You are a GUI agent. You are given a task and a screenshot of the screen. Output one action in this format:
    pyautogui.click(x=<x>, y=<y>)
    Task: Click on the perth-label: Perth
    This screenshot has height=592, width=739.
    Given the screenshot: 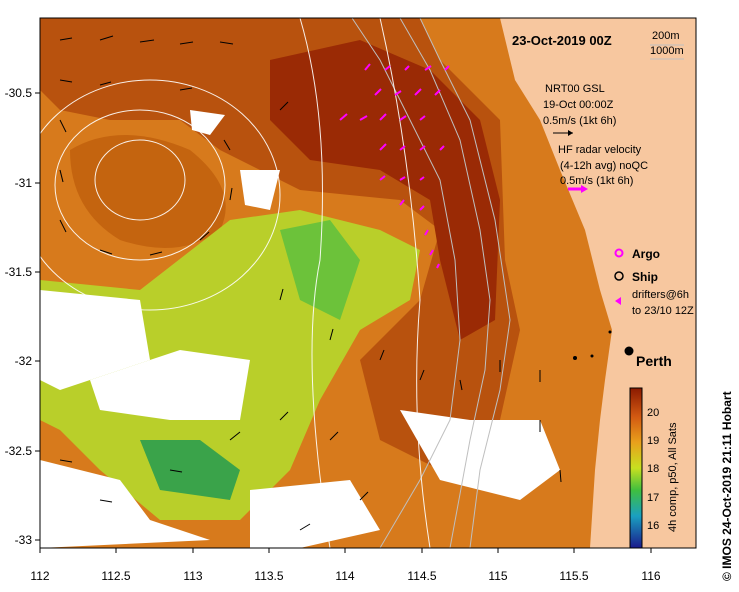 What is the action you would take?
    pyautogui.click(x=654, y=361)
    